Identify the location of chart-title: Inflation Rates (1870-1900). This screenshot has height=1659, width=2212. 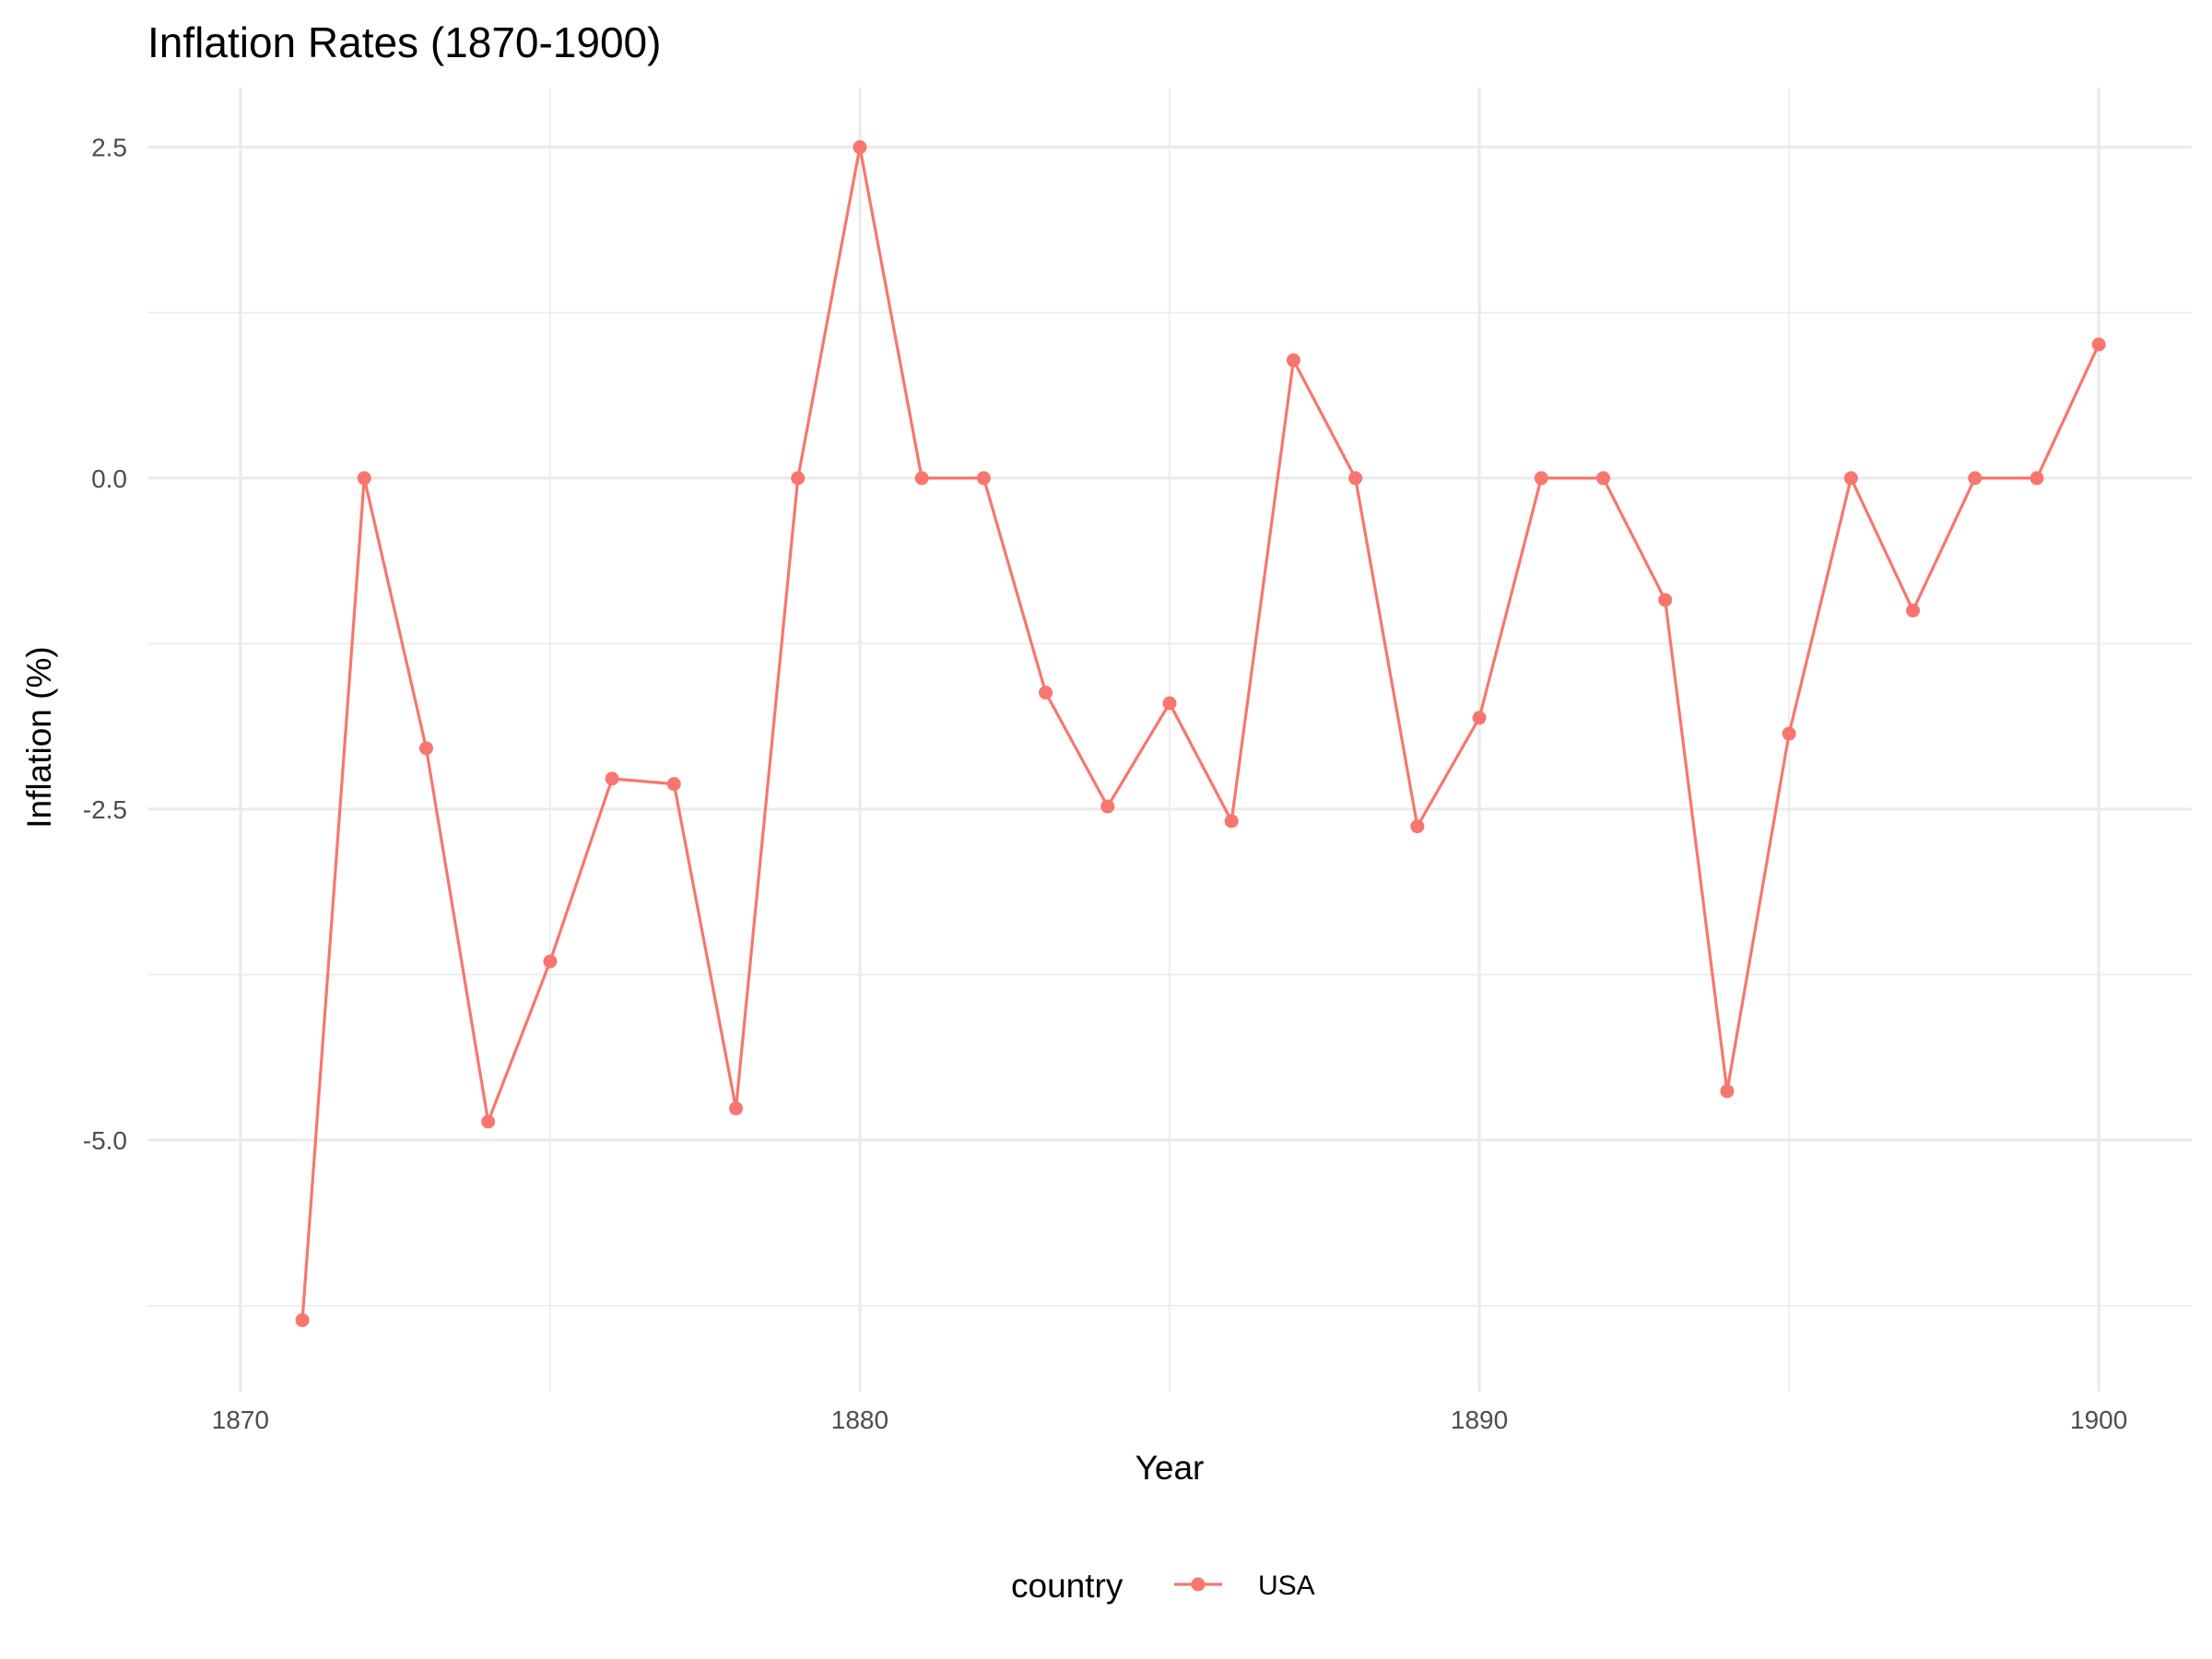
(404, 42).